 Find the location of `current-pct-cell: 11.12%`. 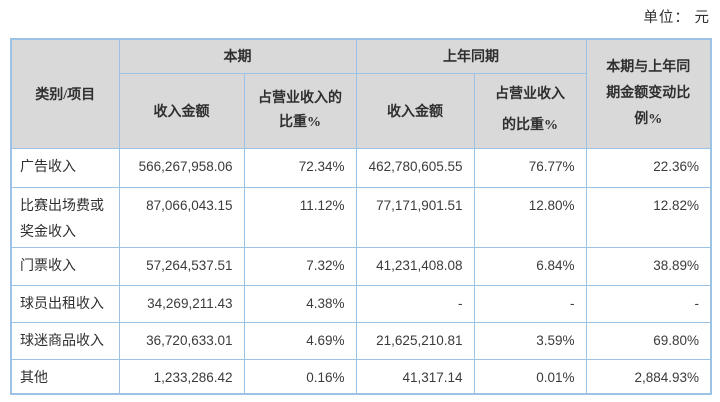

current-pct-cell: 11.12% is located at coordinates (300, 217).